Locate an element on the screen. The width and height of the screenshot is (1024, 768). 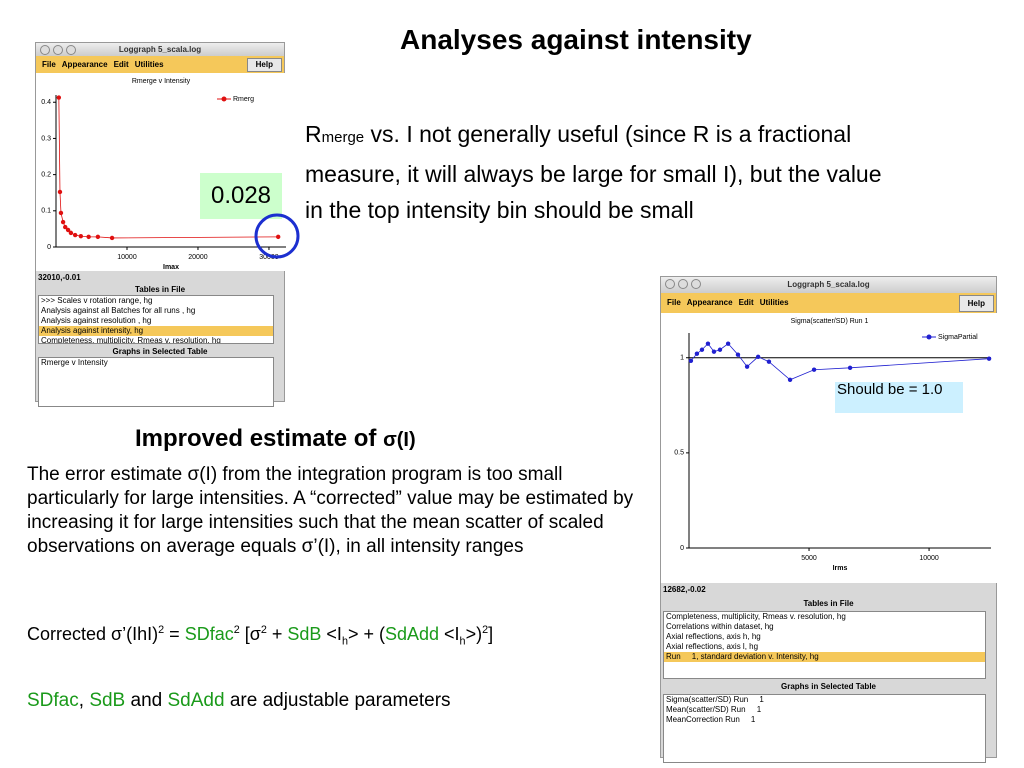
table-item: Analysis against resolution , hg is located at coordinates (96, 320).